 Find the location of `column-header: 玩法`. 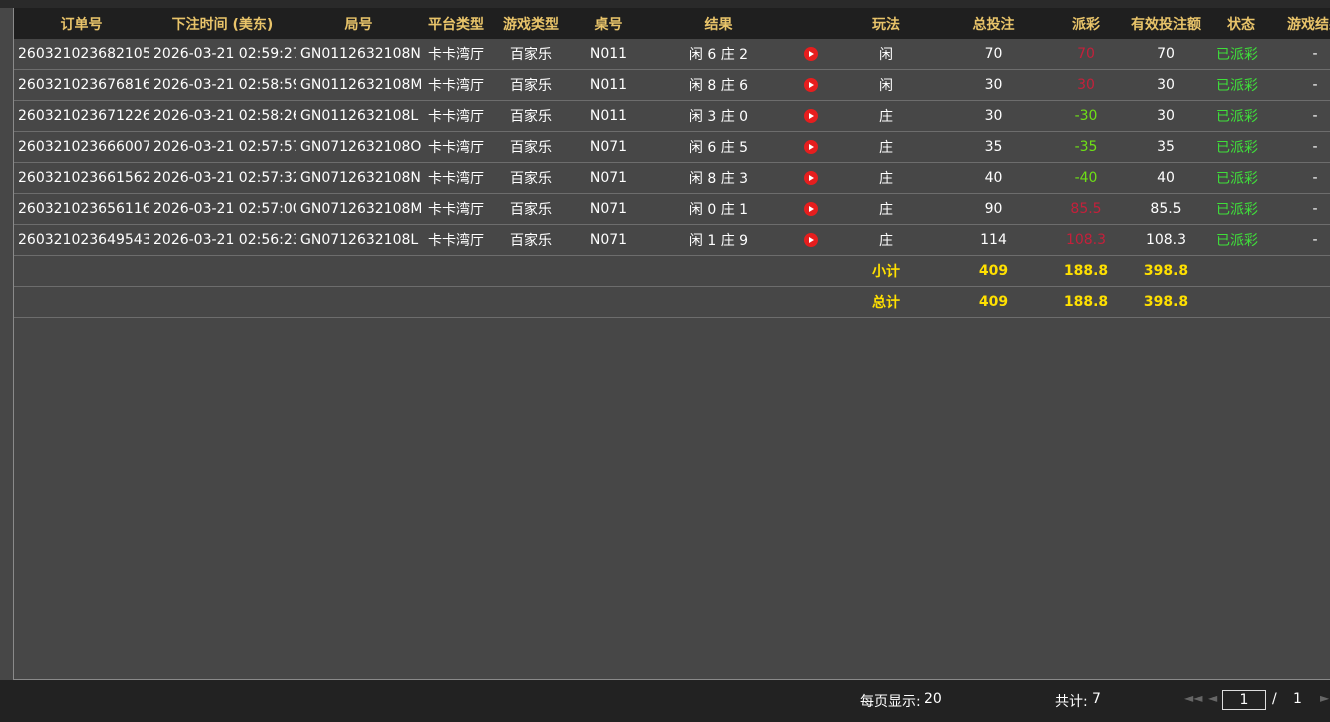

column-header: 玩法 is located at coordinates (886, 23).